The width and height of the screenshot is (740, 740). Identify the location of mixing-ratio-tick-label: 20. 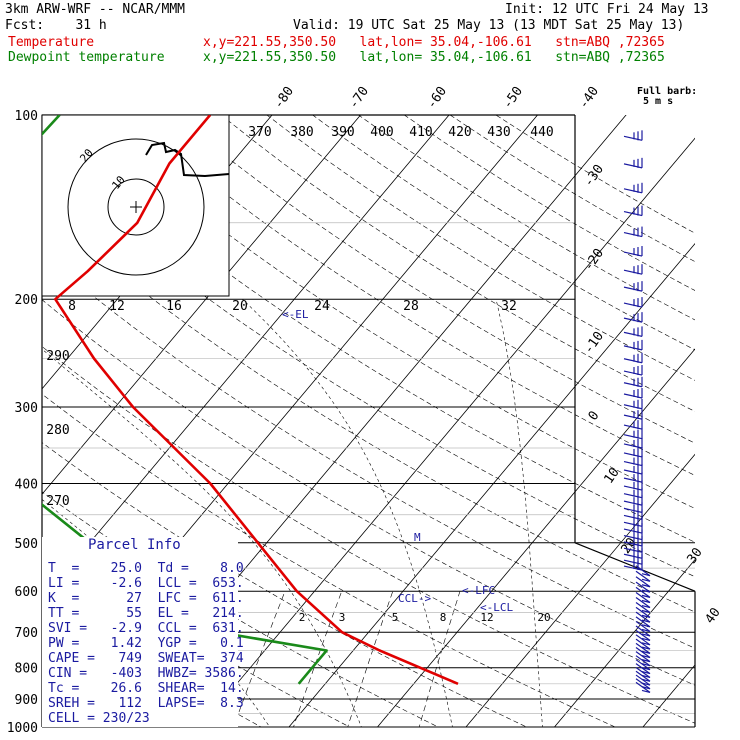
(543, 617).